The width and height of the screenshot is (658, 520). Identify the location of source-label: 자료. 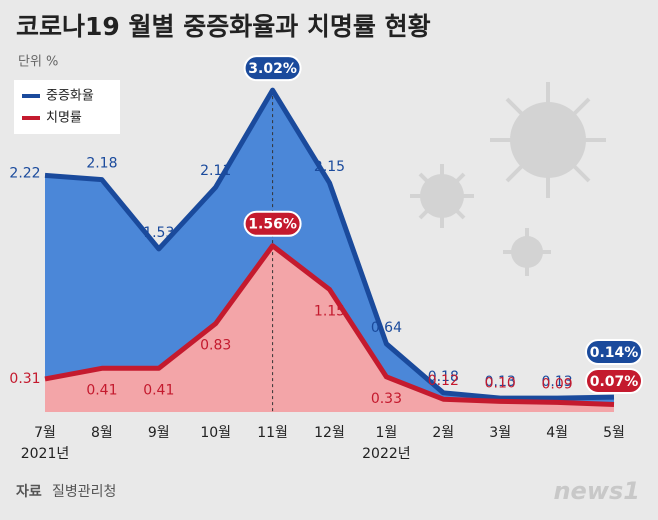
(29, 492).